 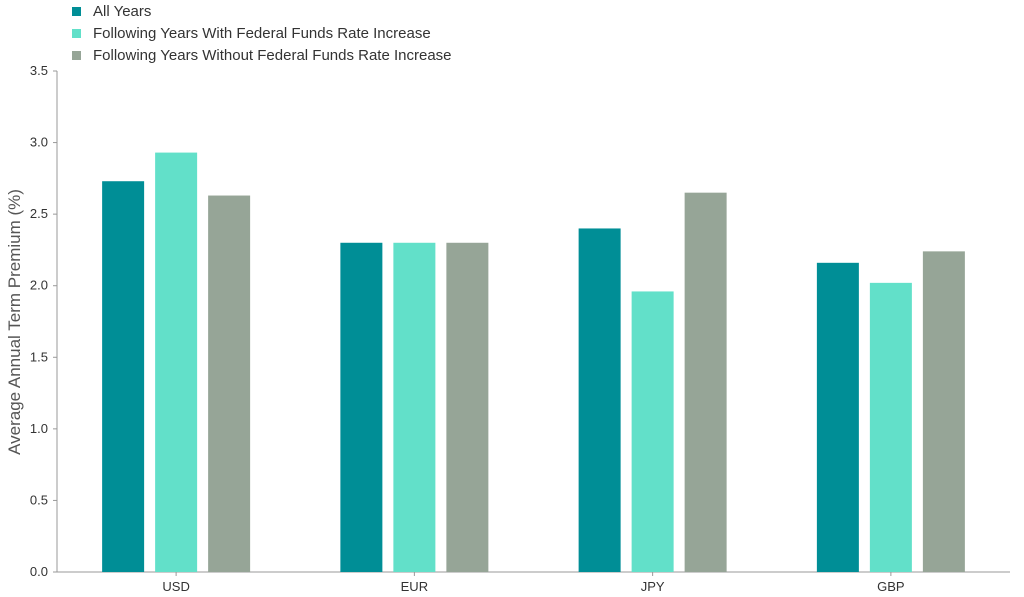 What do you see at coordinates (39, 285) in the screenshot?
I see `y-tick-label: 2.0` at bounding box center [39, 285].